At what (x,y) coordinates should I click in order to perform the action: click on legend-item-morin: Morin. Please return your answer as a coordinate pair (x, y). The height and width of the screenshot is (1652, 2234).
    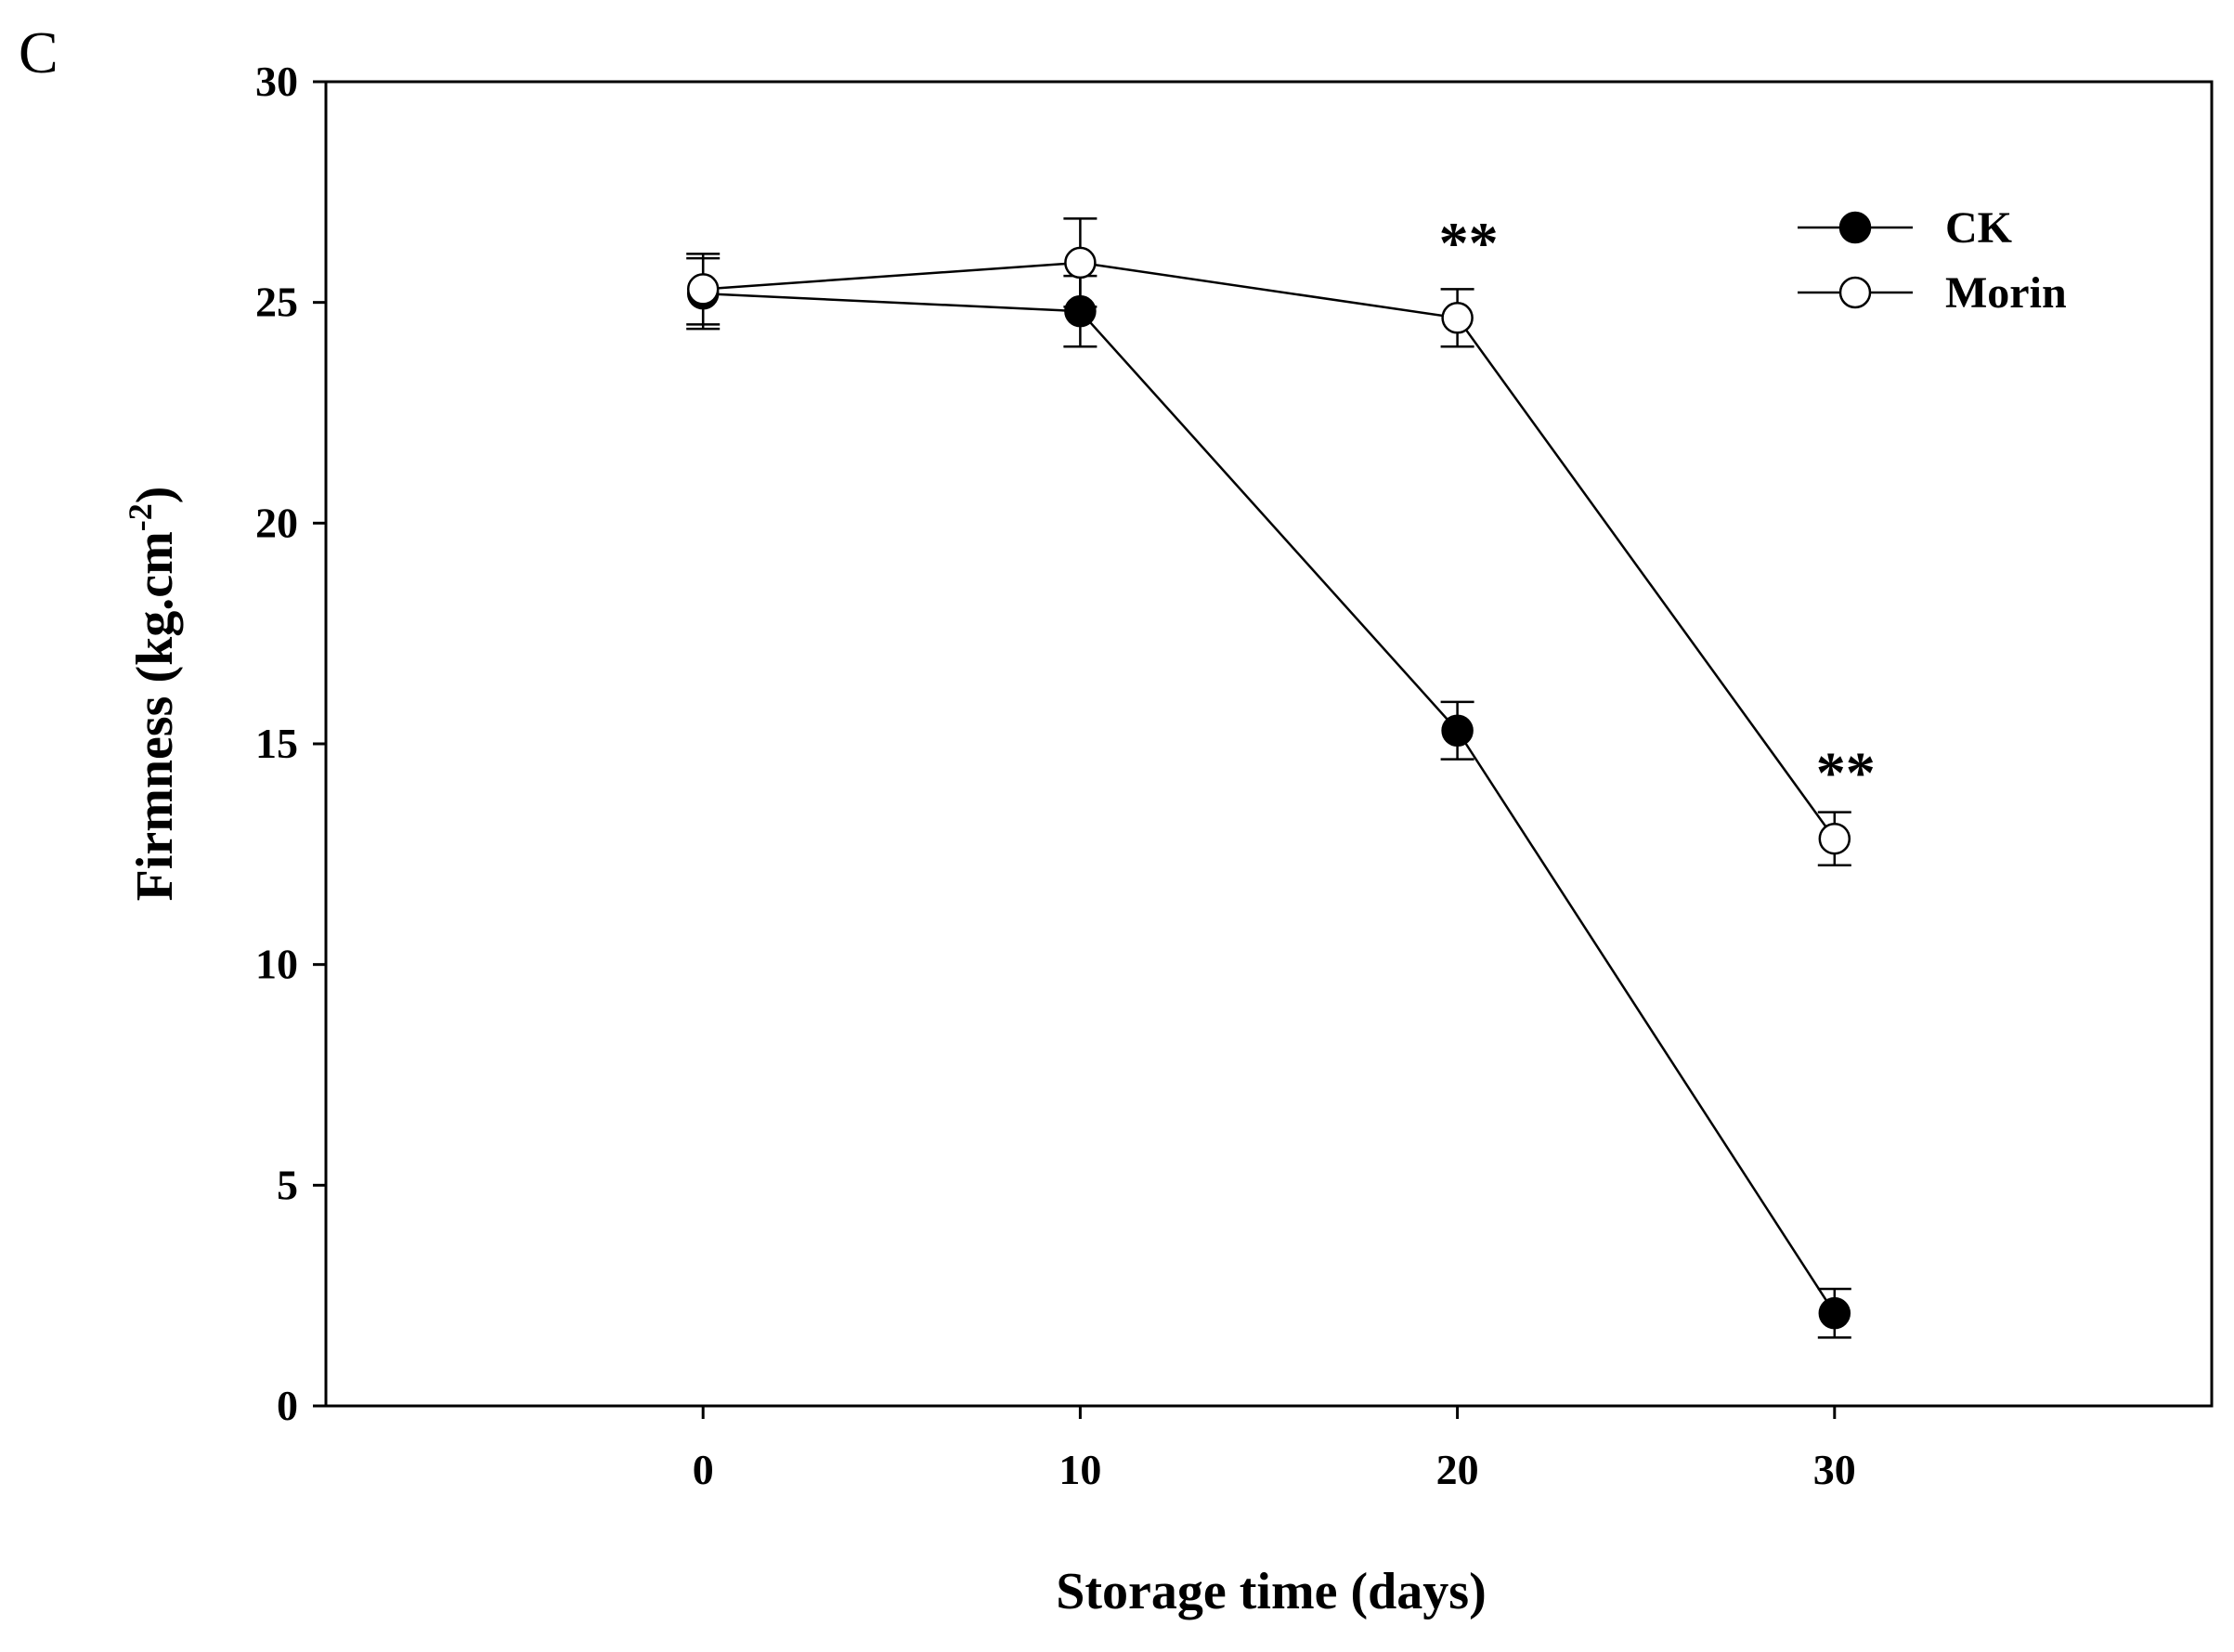
    Looking at the image, I should click on (1932, 293).